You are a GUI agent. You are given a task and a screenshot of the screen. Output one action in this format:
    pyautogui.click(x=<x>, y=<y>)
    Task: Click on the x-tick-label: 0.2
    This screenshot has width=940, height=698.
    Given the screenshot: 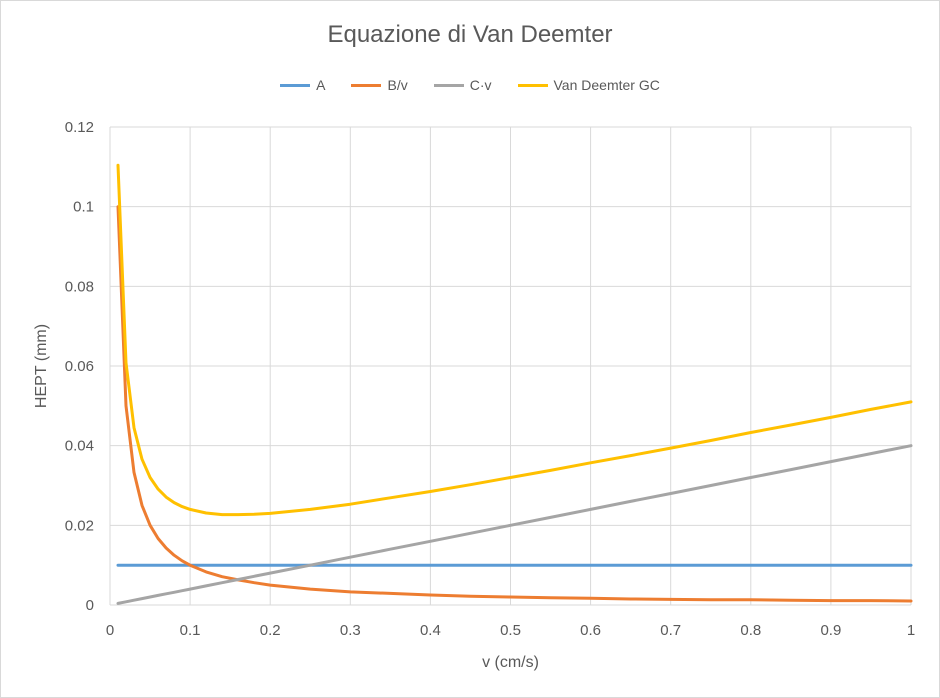 What is the action you would take?
    pyautogui.click(x=270, y=630)
    